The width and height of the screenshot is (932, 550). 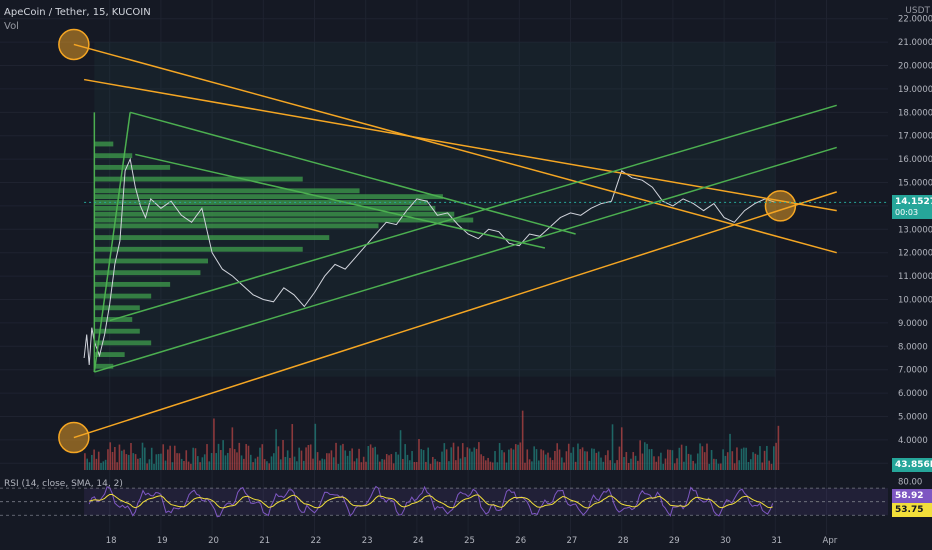 I want to click on time-tick-label: 23, so click(x=367, y=541).